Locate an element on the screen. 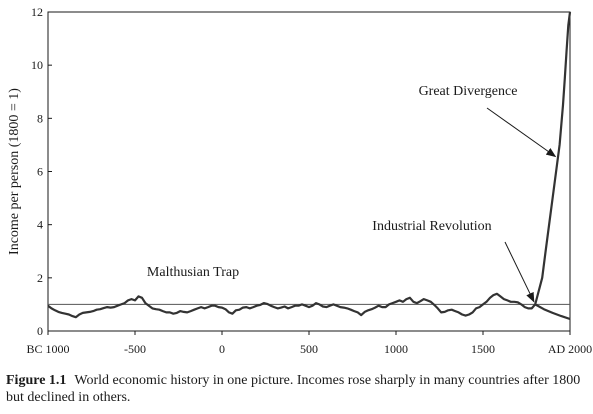 This screenshot has width=593, height=414. y-axis: 0 2 4 6 8 10 12 is located at coordinates (41, 171).